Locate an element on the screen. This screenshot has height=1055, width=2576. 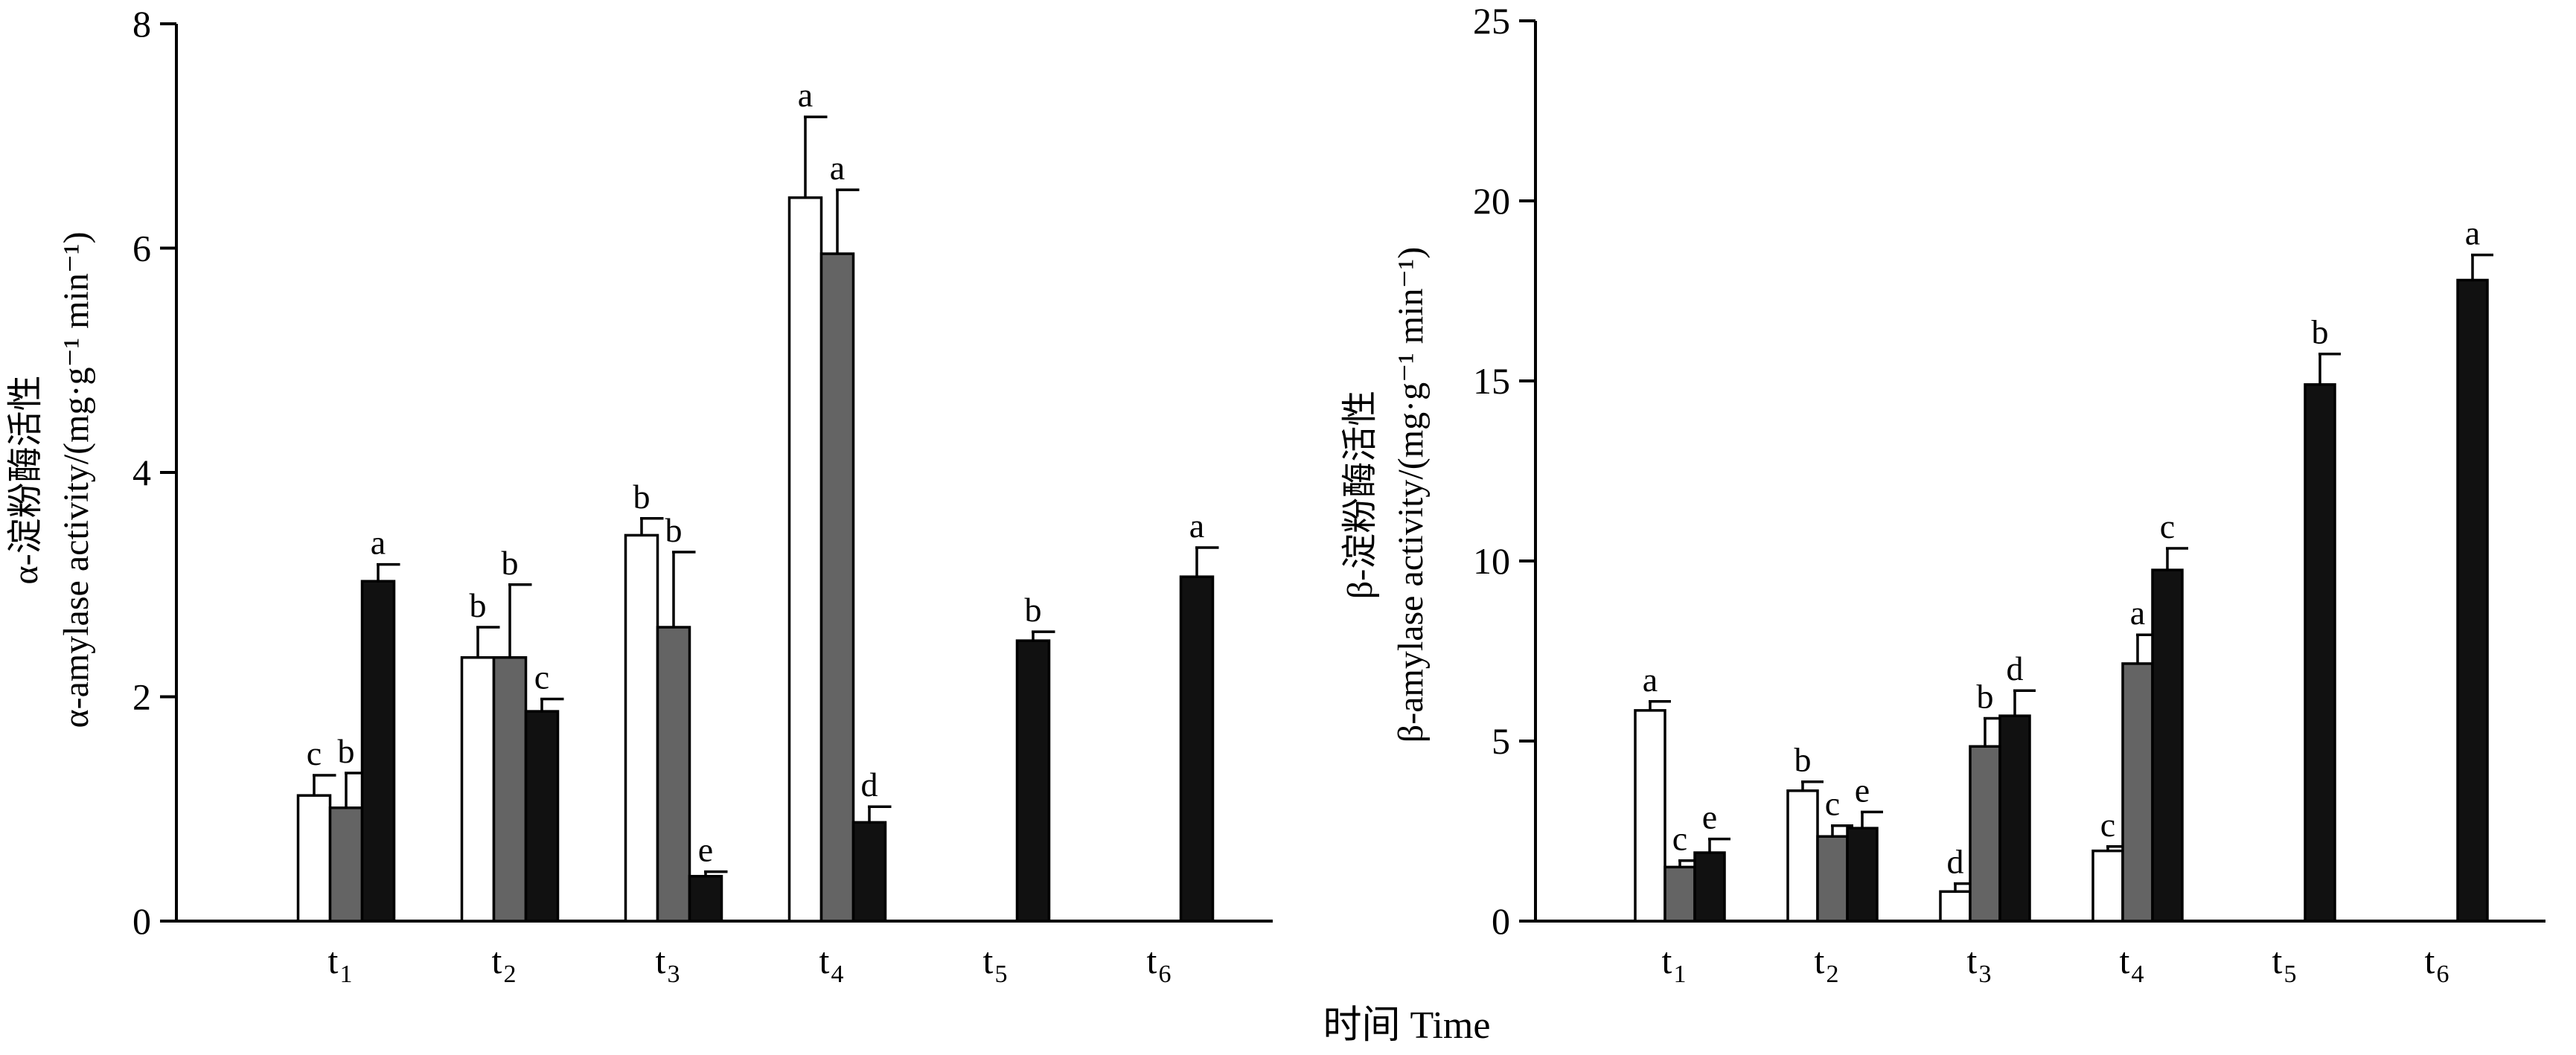
left-y-label-line2: α-amylase activity/(mg·g⁻¹ min⁻¹) is located at coordinates (76, 479).